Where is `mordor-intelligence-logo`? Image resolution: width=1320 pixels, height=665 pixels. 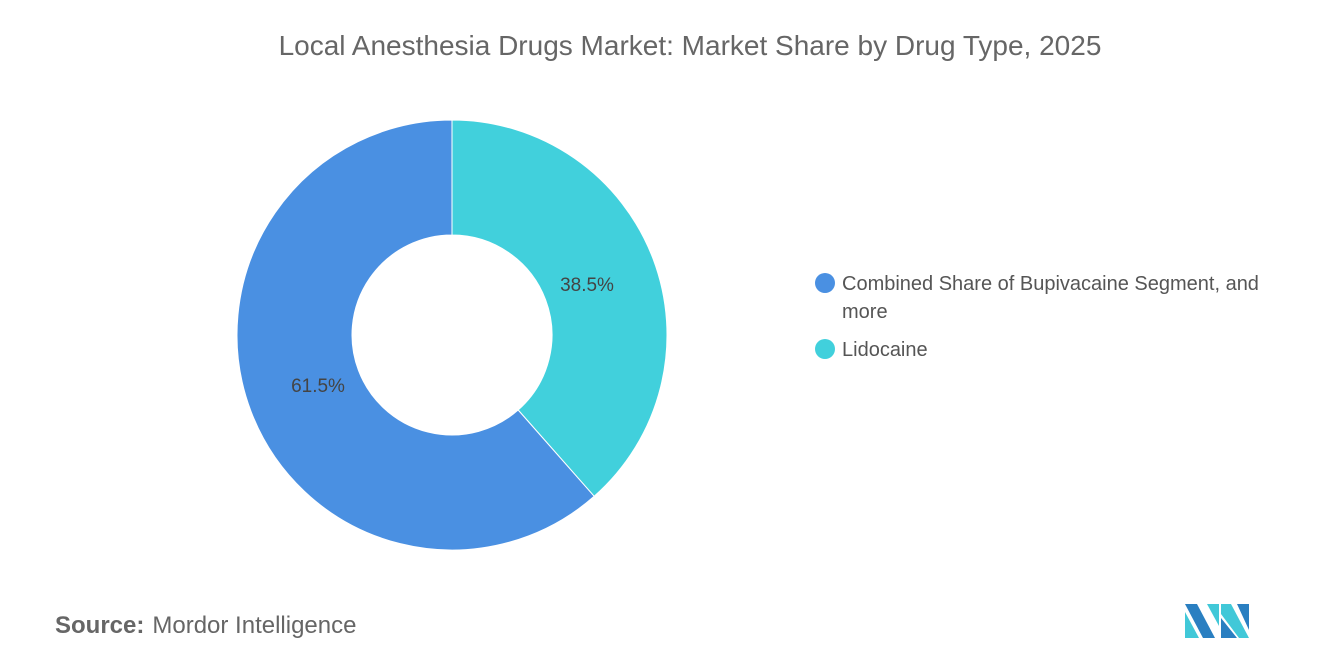 mordor-intelligence-logo is located at coordinates (1217, 621).